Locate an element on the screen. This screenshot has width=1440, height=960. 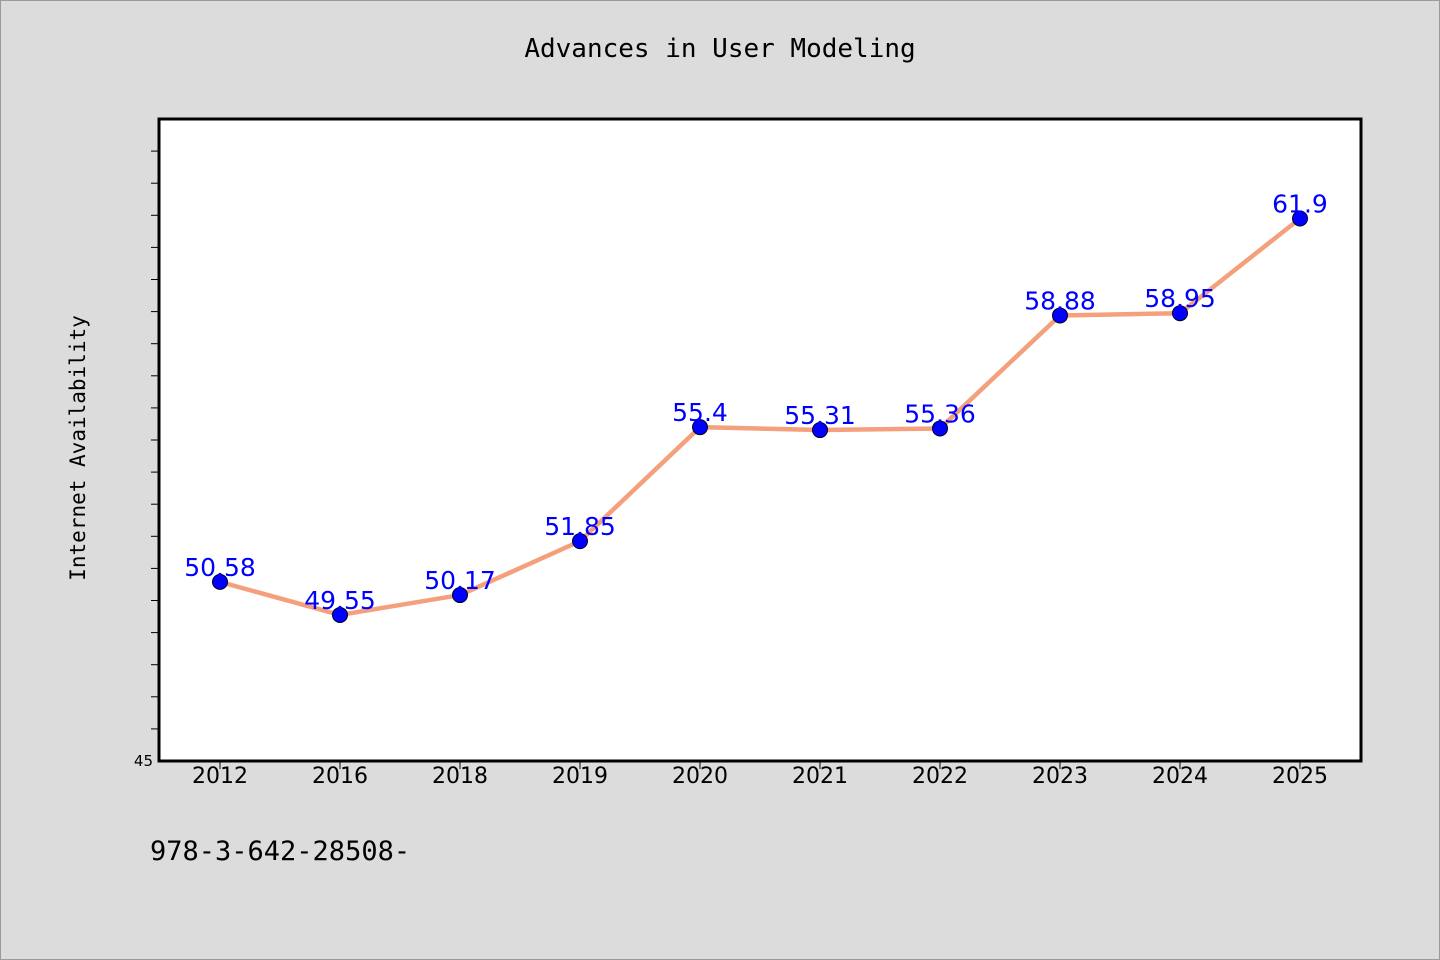
chart-title: Advances in User Modeling is located at coordinates (720, 49).